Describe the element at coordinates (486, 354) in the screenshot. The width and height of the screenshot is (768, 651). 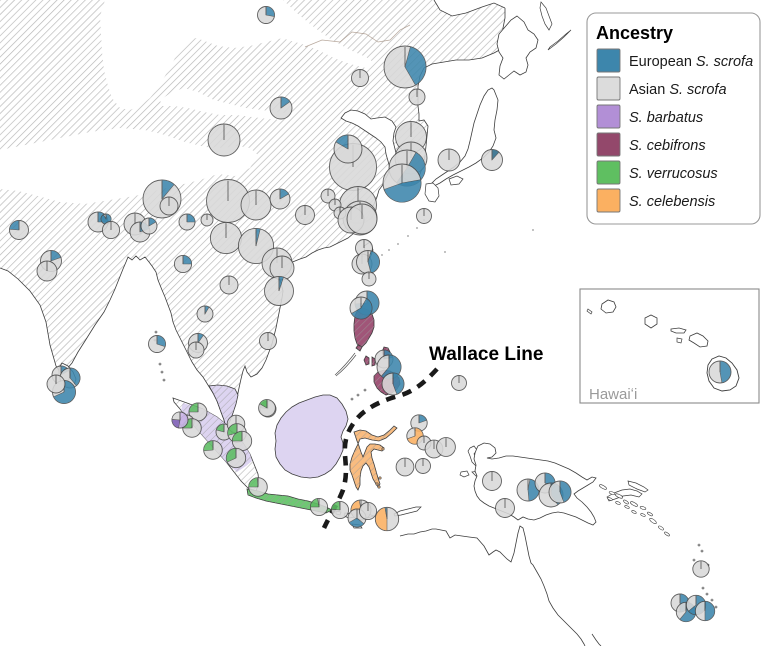
I see `svg-text: Wallace Line` at that location.